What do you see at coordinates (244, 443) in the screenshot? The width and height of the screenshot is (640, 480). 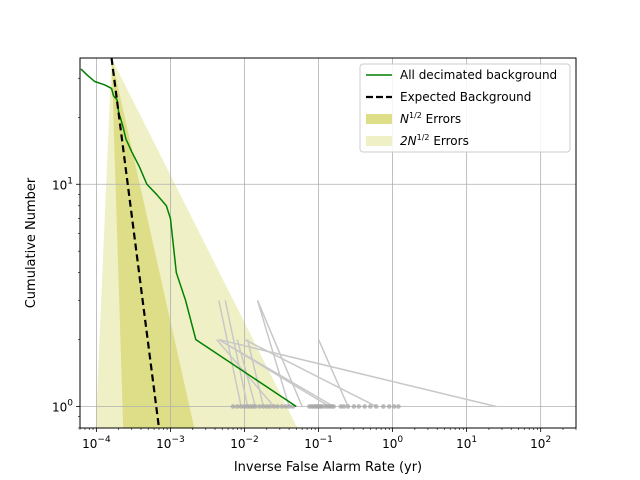 I see `x-tick-label: 10⁻²` at bounding box center [244, 443].